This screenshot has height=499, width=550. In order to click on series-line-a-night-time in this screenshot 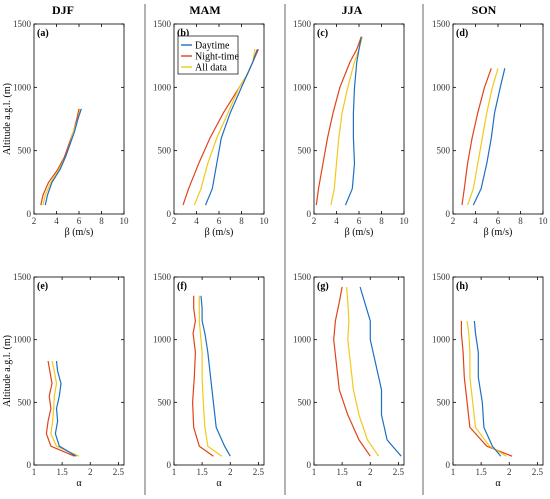, I will do `click(60, 157)`.